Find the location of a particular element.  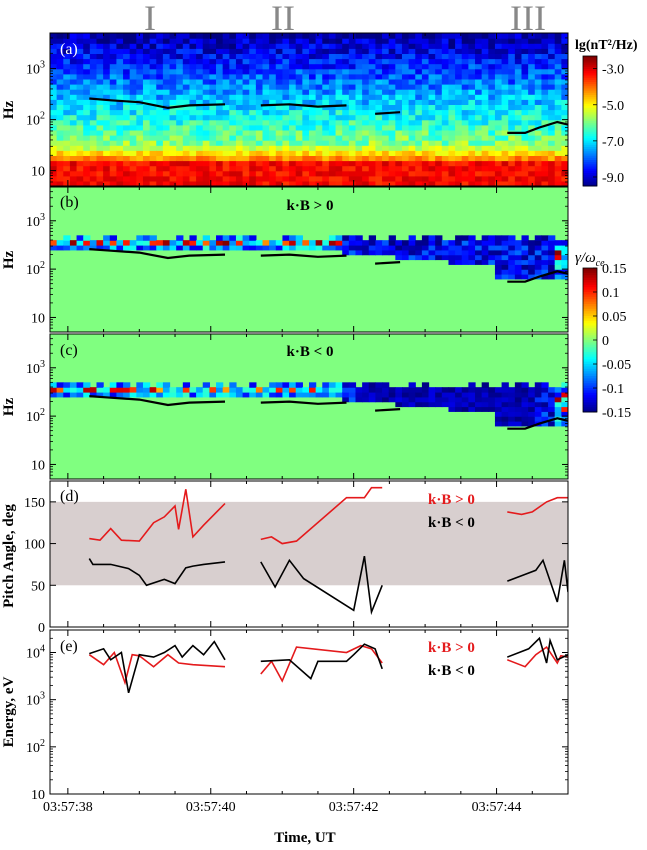

y-tick-exponent: 3 is located at coordinates (42, 696).